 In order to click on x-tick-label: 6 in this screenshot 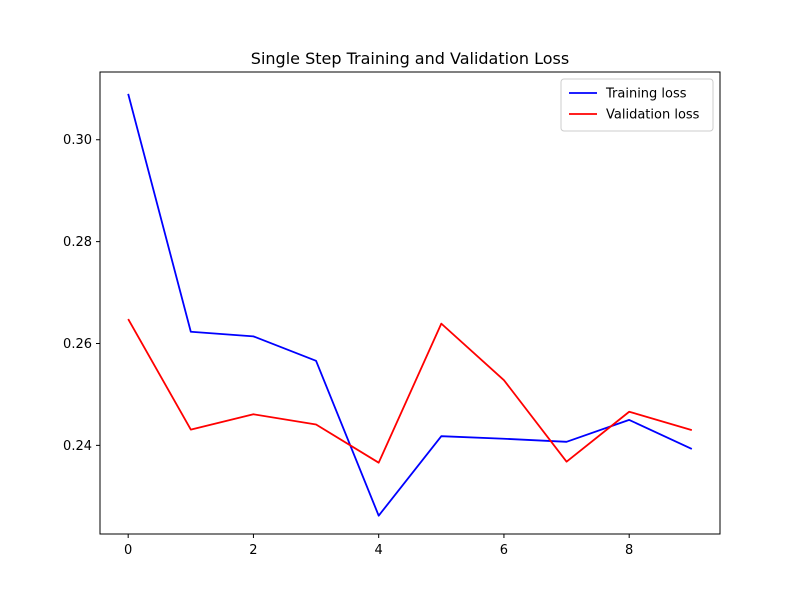, I will do `click(504, 550)`.